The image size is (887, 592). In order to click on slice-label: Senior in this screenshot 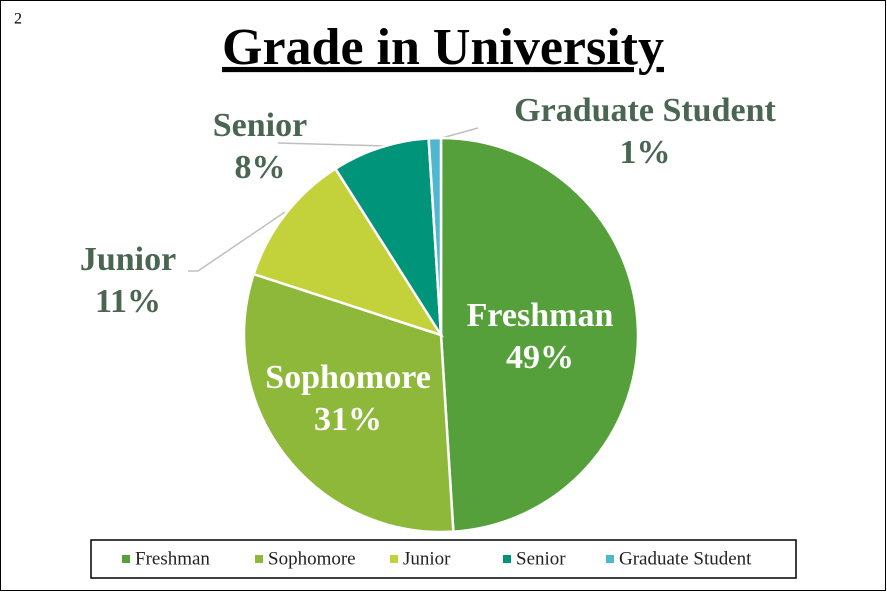, I will do `click(260, 125)`.